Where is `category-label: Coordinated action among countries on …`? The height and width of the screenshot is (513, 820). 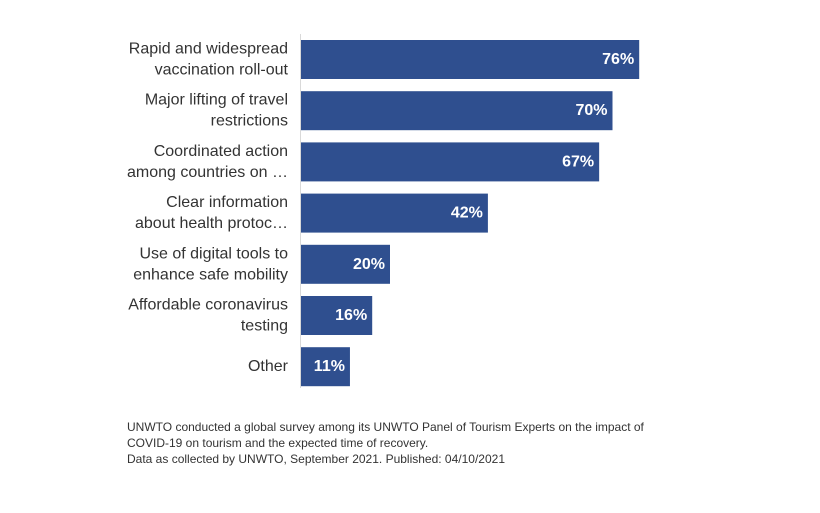
category-label: Coordinated action among countries on … is located at coordinates (207, 162).